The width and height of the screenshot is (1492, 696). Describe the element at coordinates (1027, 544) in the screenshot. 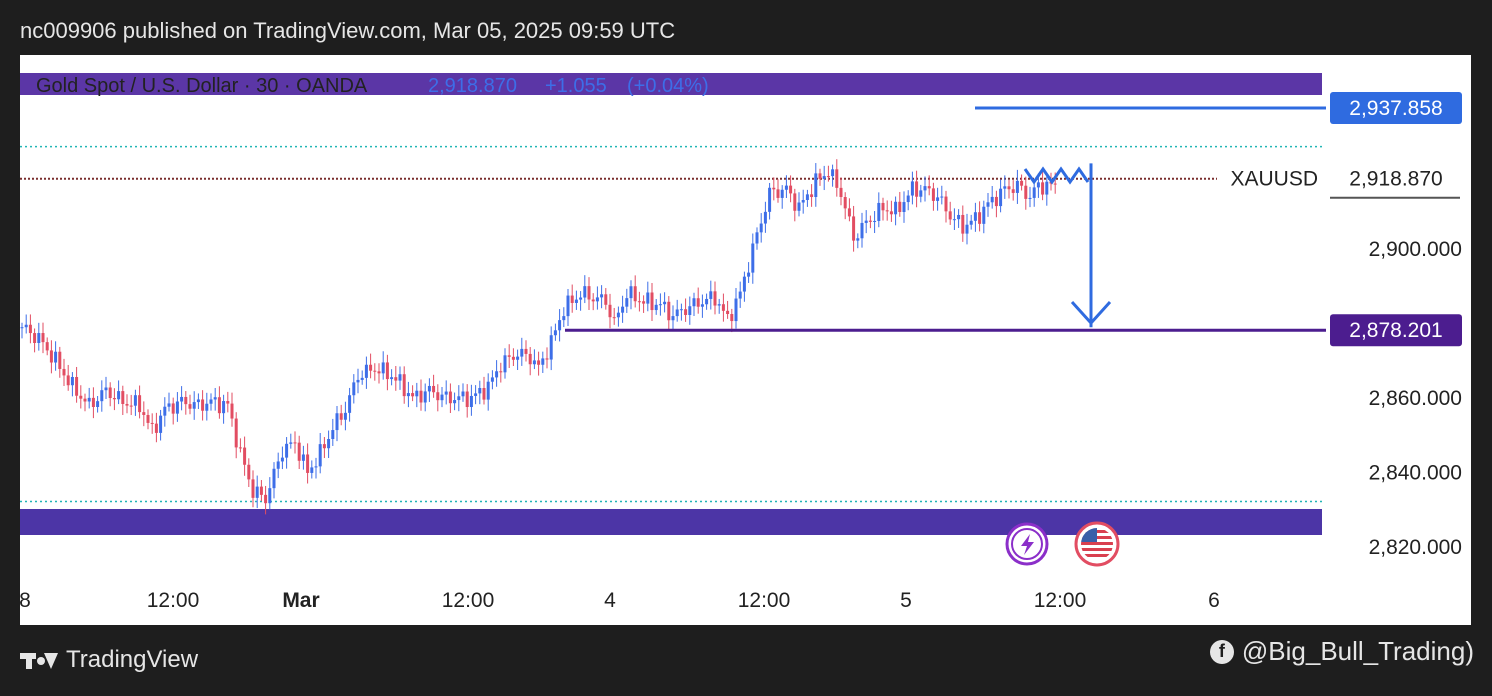

I see `lightning-icon` at that location.